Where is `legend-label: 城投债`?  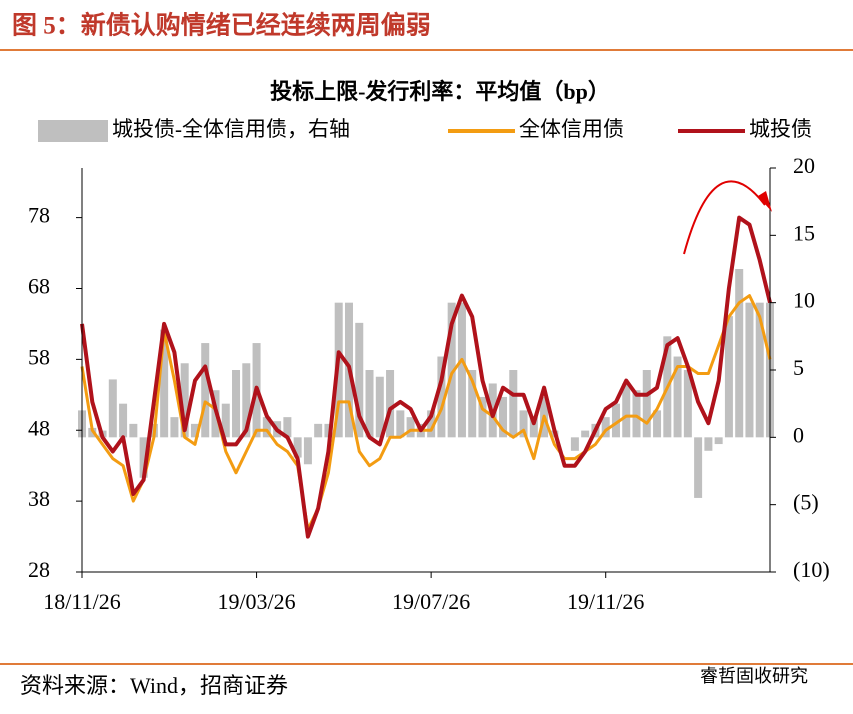 legend-label: 城投债 is located at coordinates (780, 129).